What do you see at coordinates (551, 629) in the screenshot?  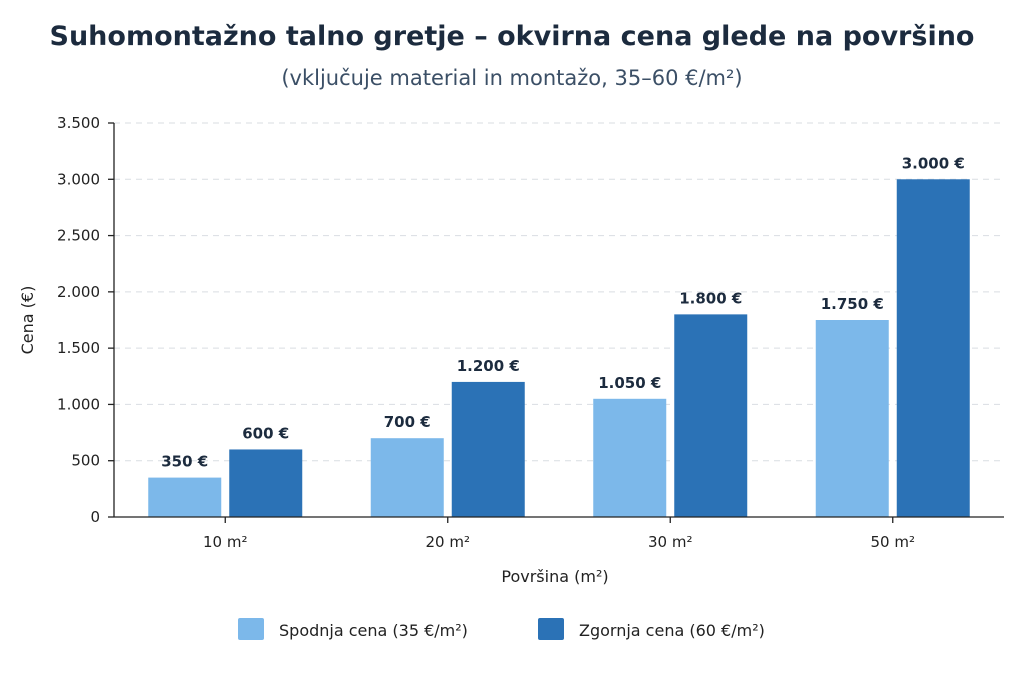 I see `legend-swatch-upper` at bounding box center [551, 629].